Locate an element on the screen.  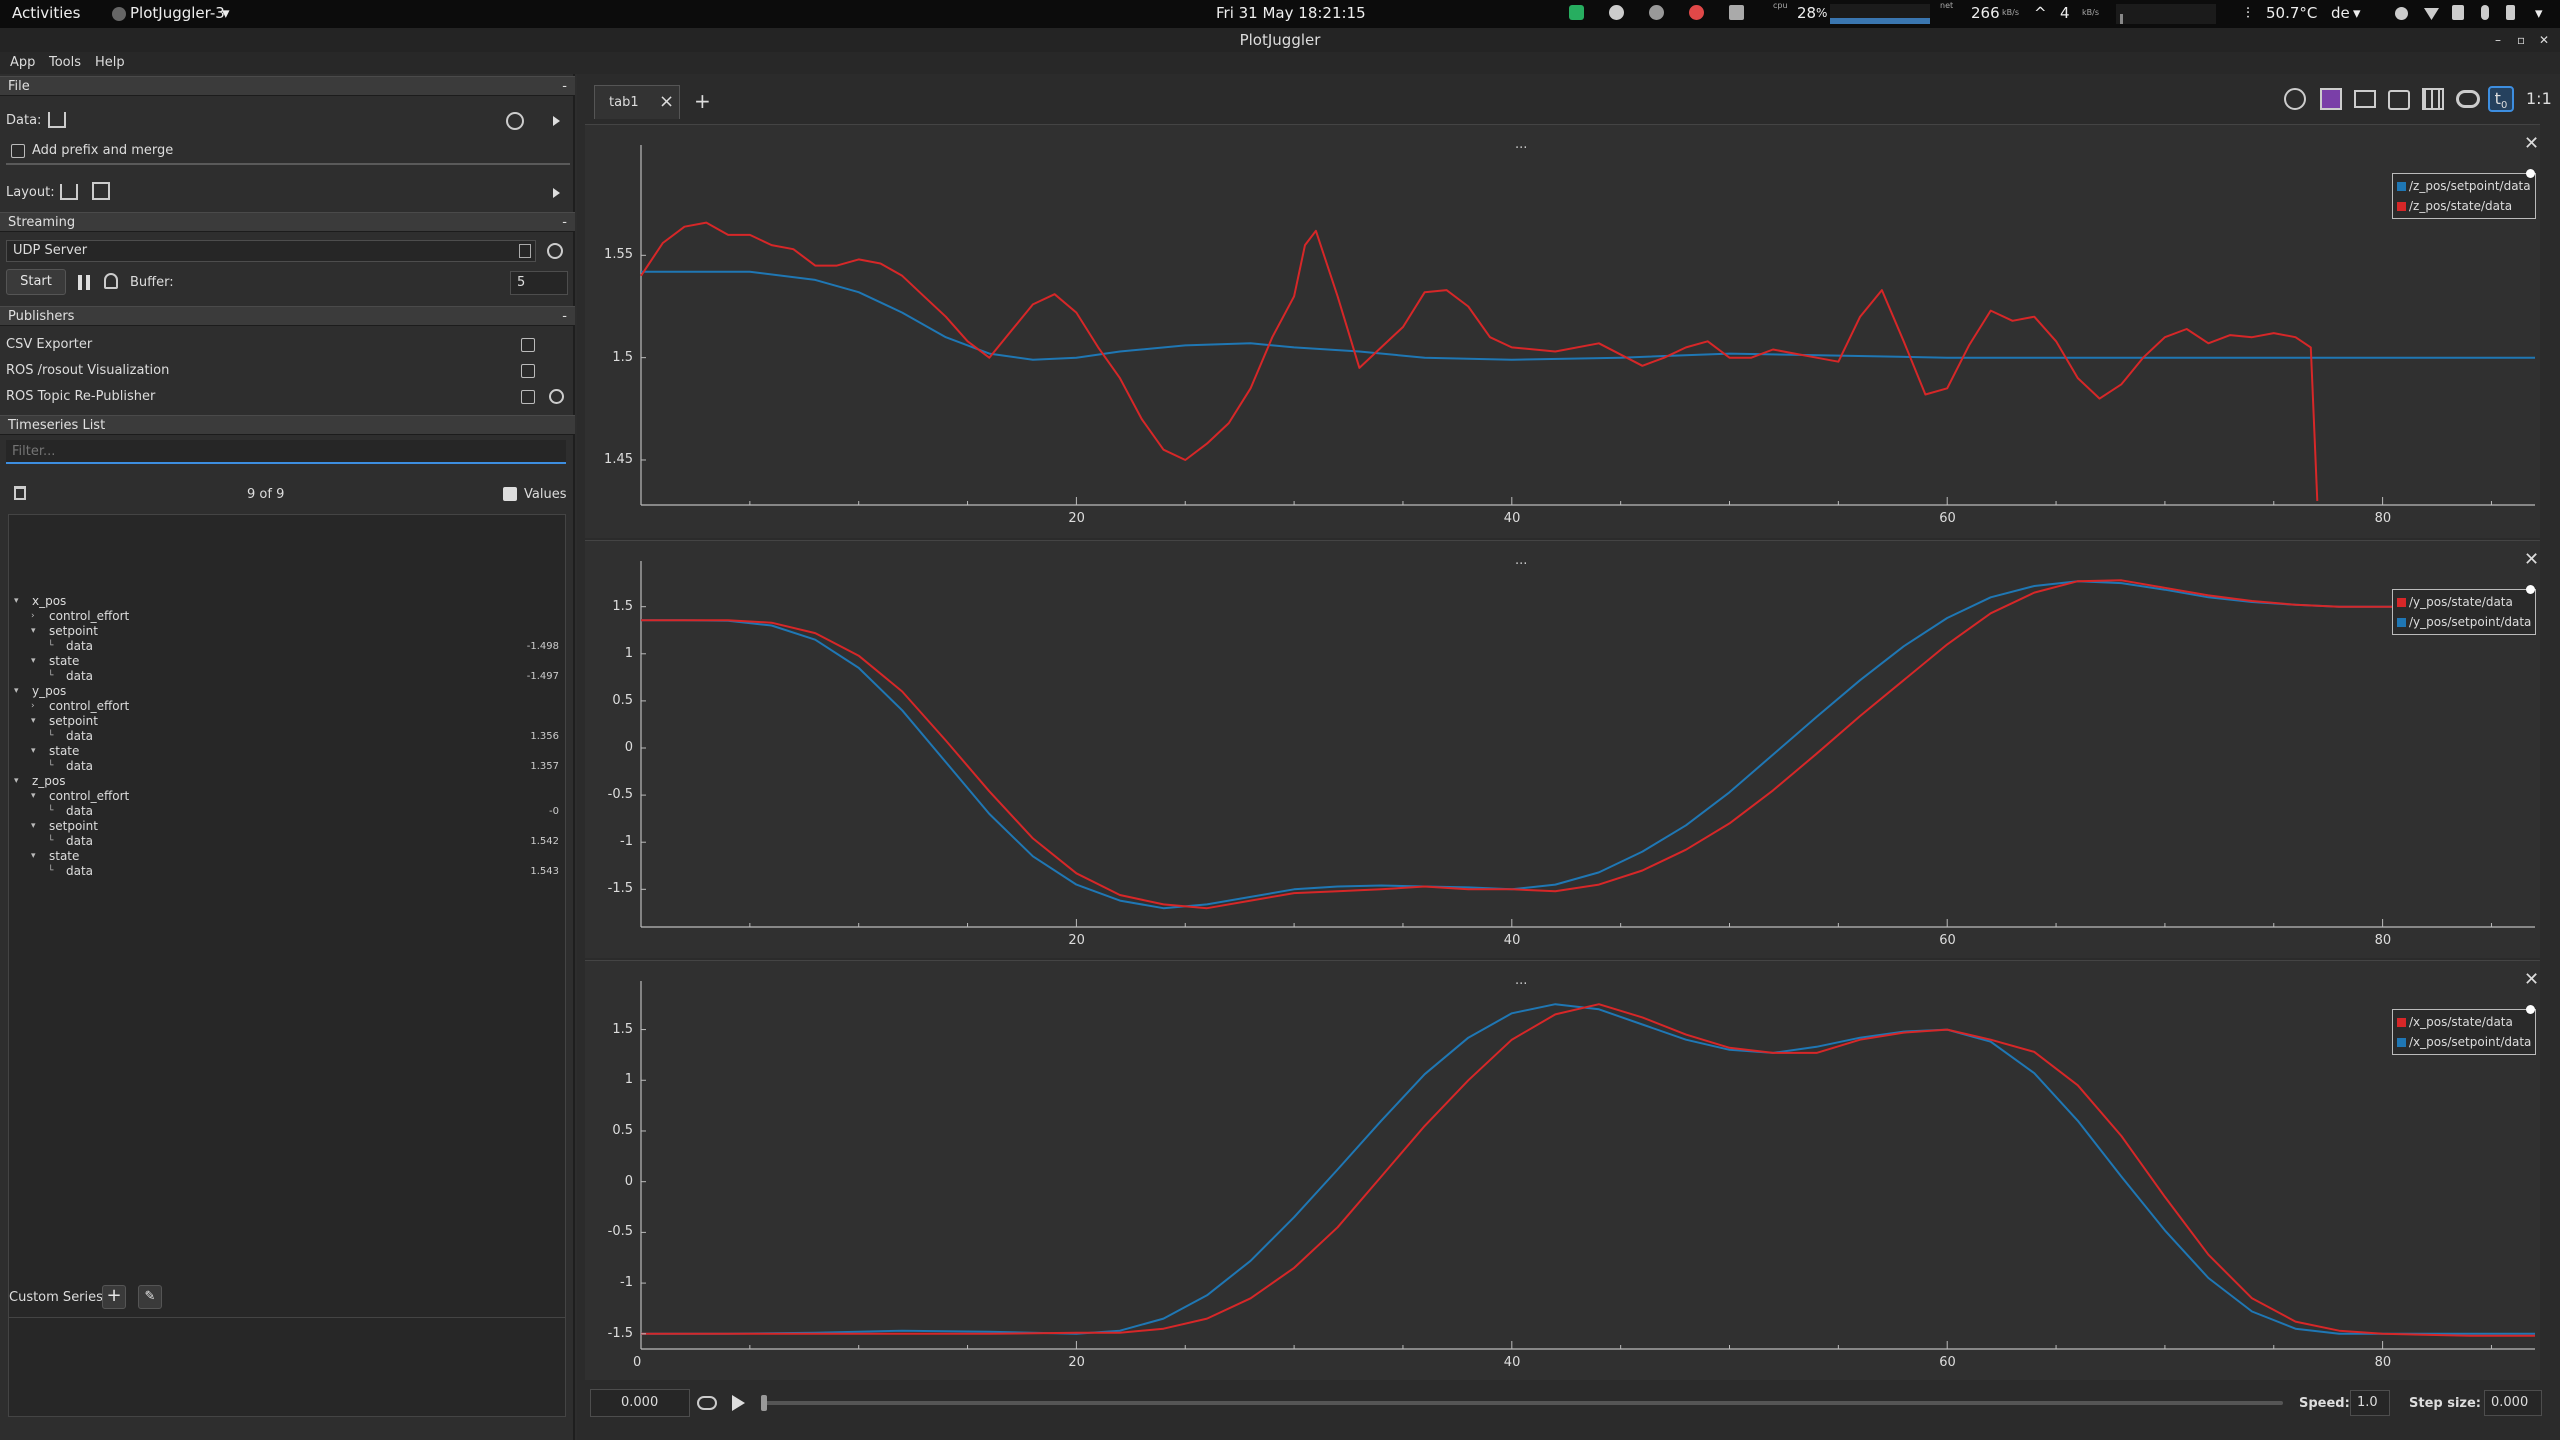
chart-legend: /y_pos/state/data/y_pos/setpoint/data is located at coordinates (2464, 612).